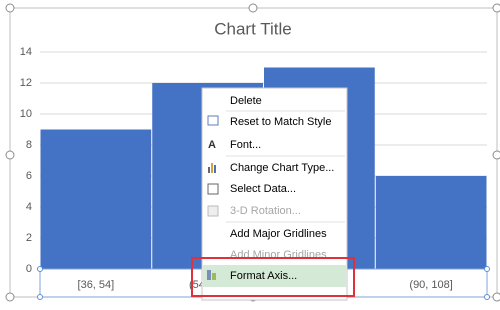 This screenshot has height=310, width=500. Describe the element at coordinates (278, 255) in the screenshot. I see `menu-item: Add Minor Gridlines` at that location.